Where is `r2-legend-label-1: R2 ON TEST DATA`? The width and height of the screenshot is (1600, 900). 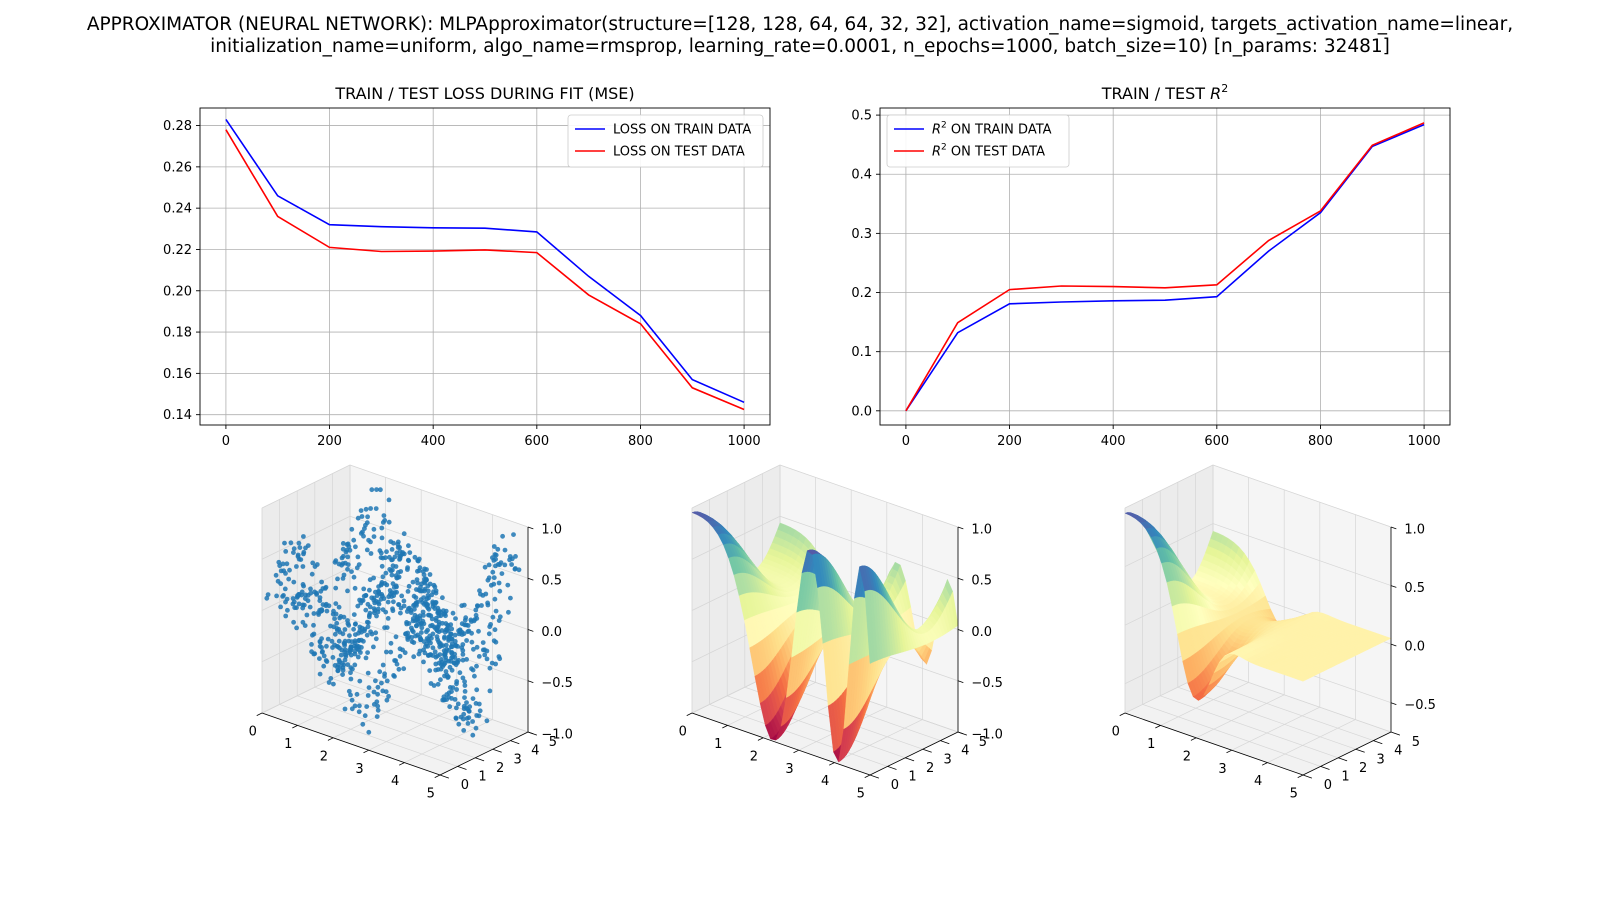
r2-legend-label-1: R2 ON TEST DATA is located at coordinates (988, 151).